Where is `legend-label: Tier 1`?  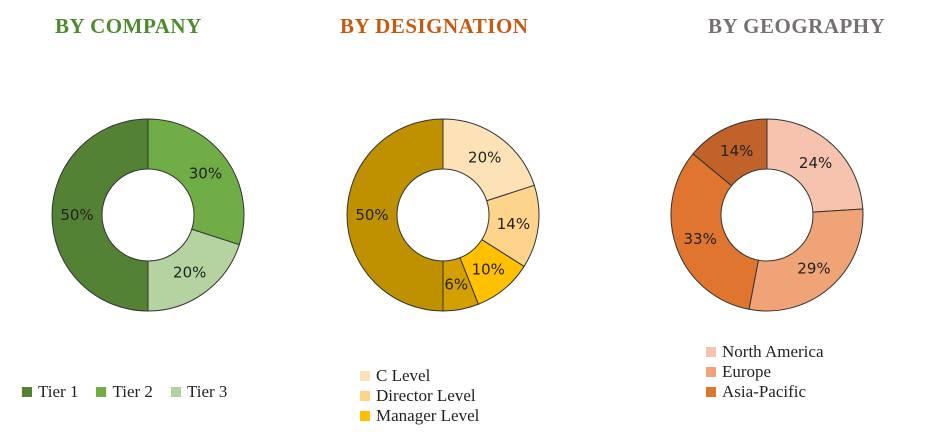
legend-label: Tier 1 is located at coordinates (58, 391).